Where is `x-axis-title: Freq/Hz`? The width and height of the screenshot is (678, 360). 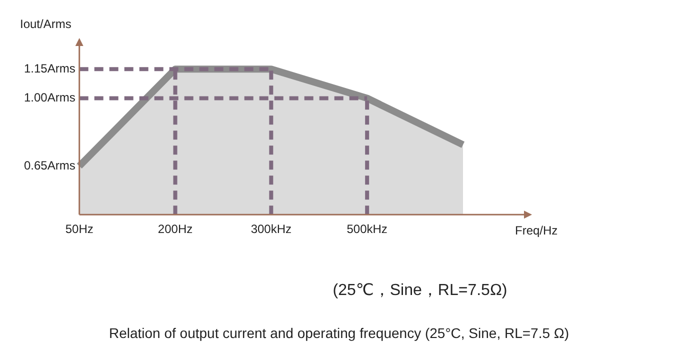 x-axis-title: Freq/Hz is located at coordinates (536, 231).